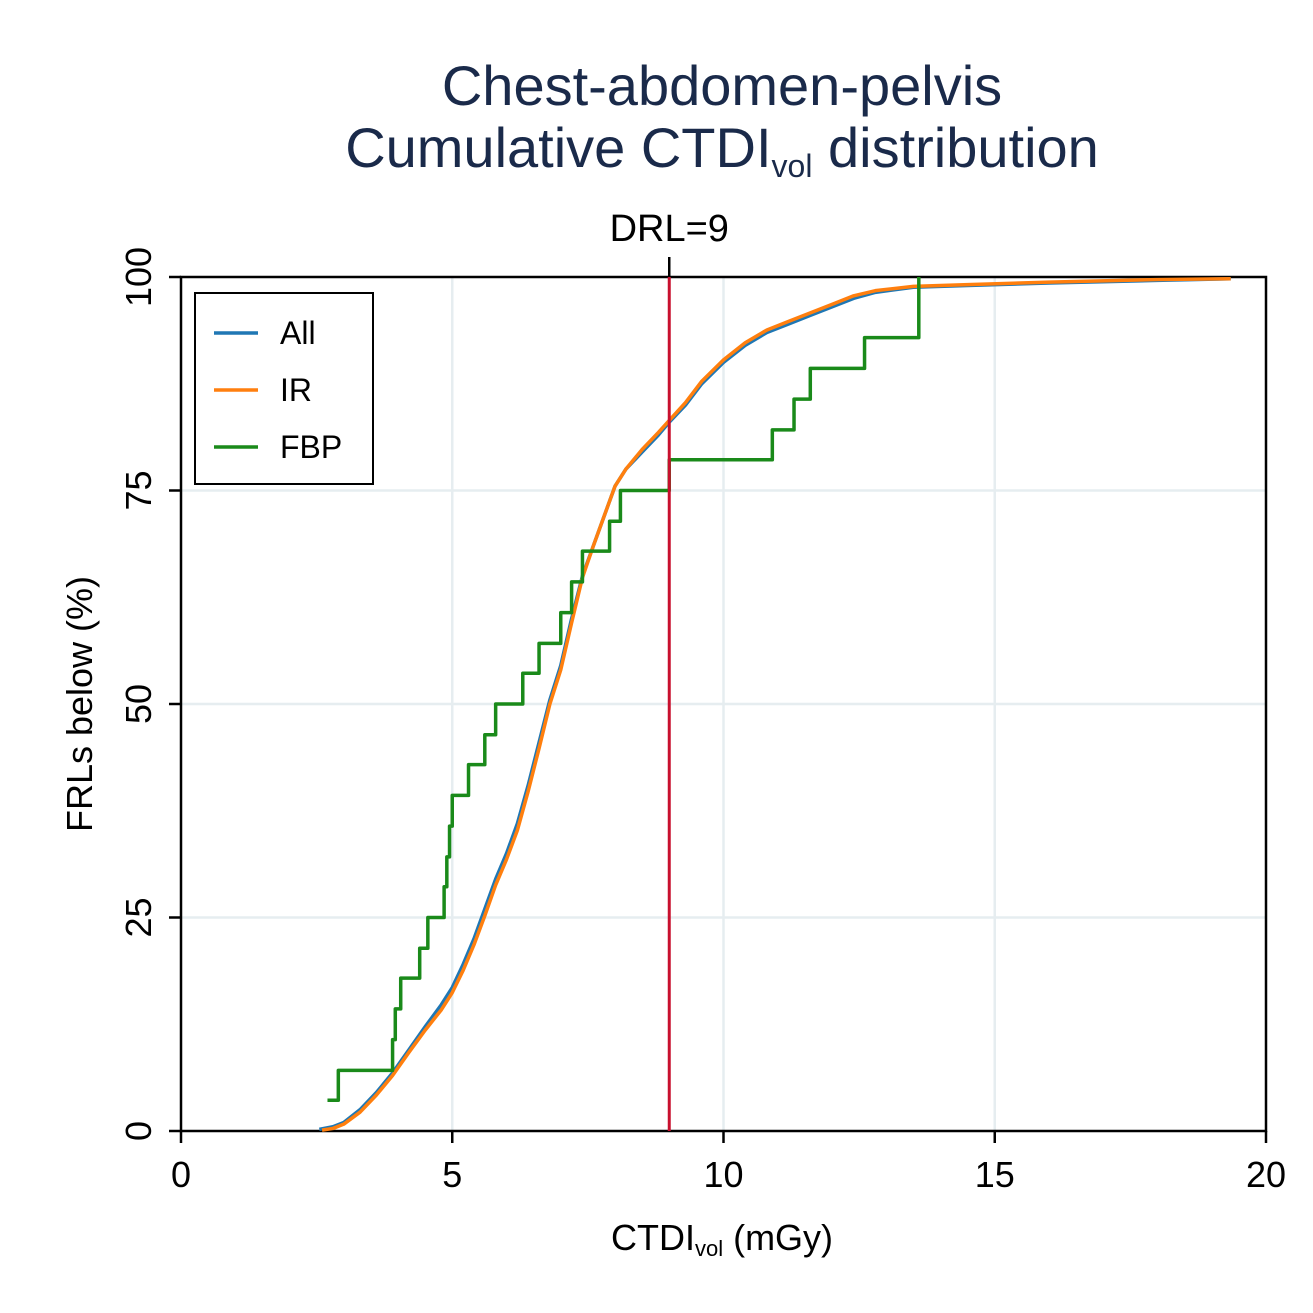 The image size is (1313, 1313). Describe the element at coordinates (669, 229) in the screenshot. I see `drl-label: DRL=9` at that location.